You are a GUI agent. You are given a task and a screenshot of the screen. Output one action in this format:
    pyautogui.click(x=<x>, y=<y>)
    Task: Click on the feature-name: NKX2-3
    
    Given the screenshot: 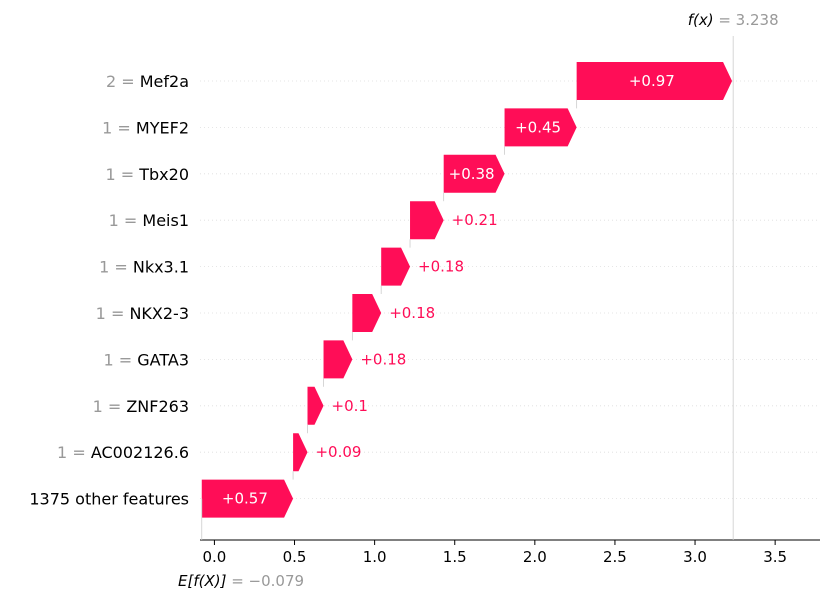 What is the action you would take?
    pyautogui.click(x=159, y=313)
    